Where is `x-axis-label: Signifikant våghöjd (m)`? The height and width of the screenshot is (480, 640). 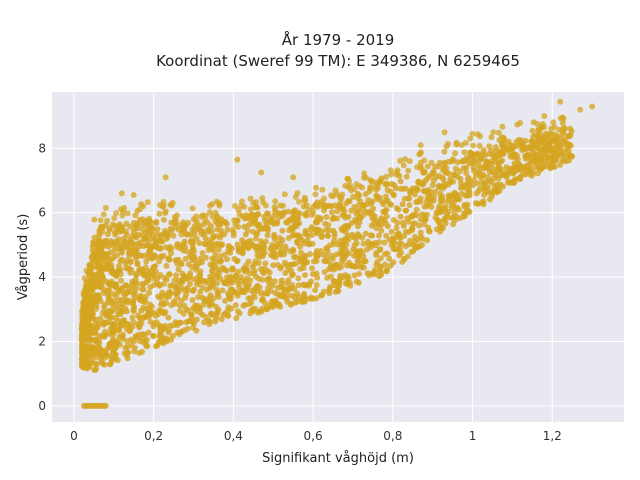 x-axis-label: Signifikant våghöjd (m) is located at coordinates (338, 458).